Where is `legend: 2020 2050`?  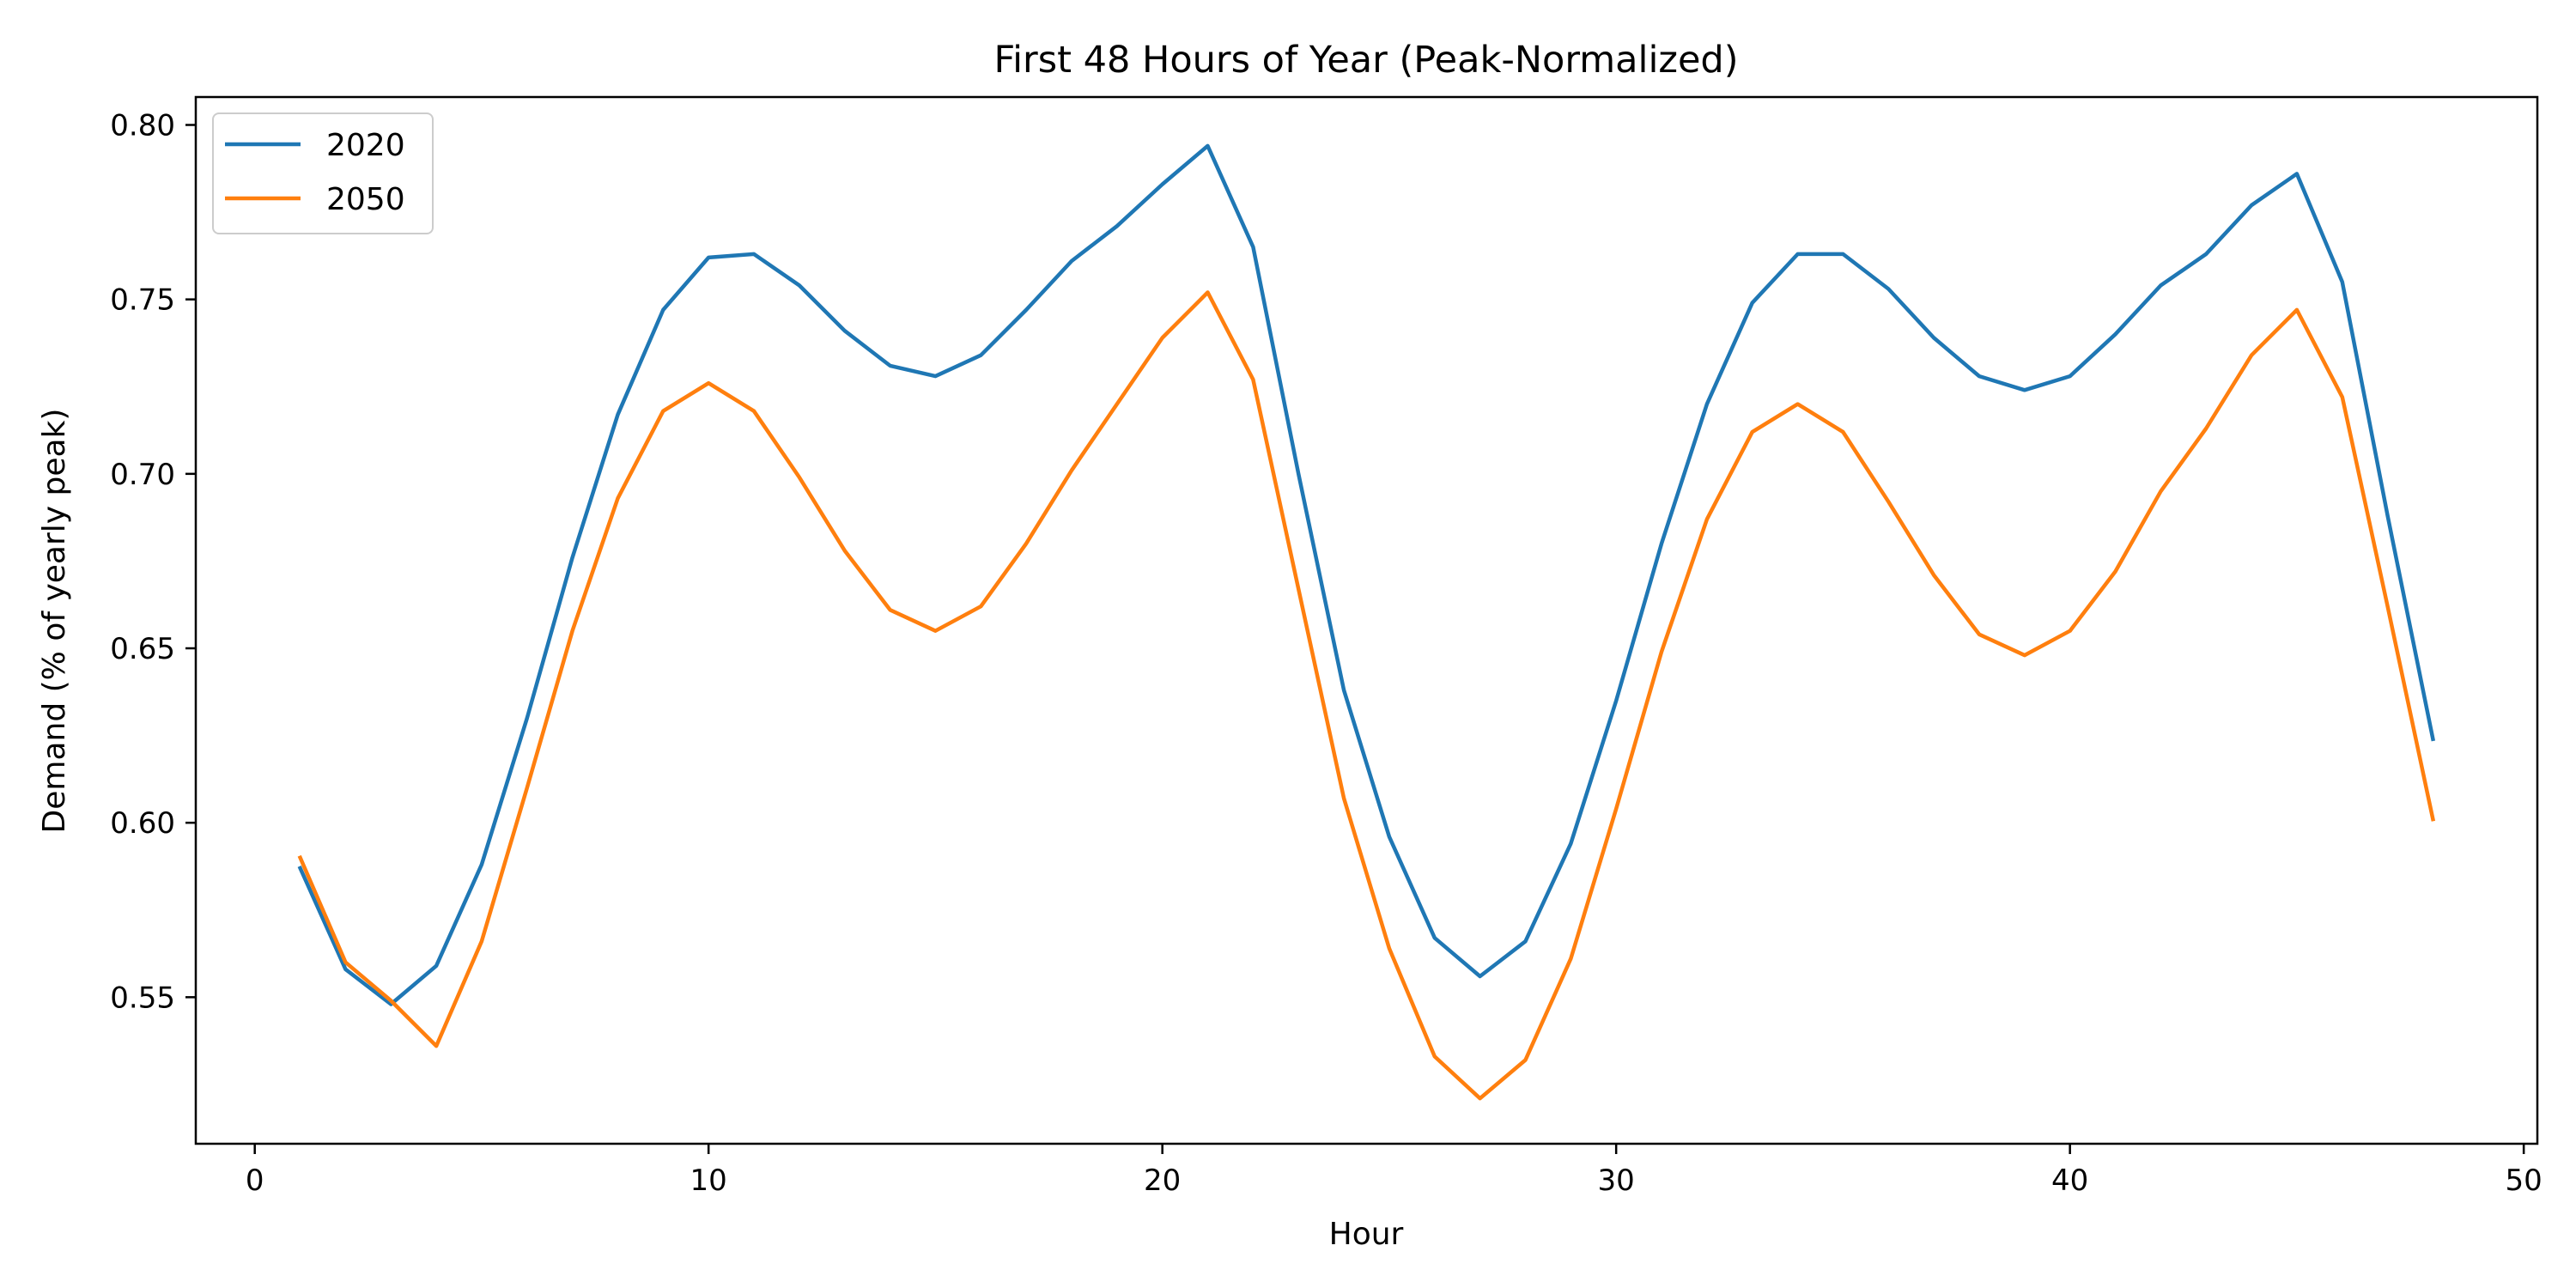 legend: 2020 2050 is located at coordinates (323, 173).